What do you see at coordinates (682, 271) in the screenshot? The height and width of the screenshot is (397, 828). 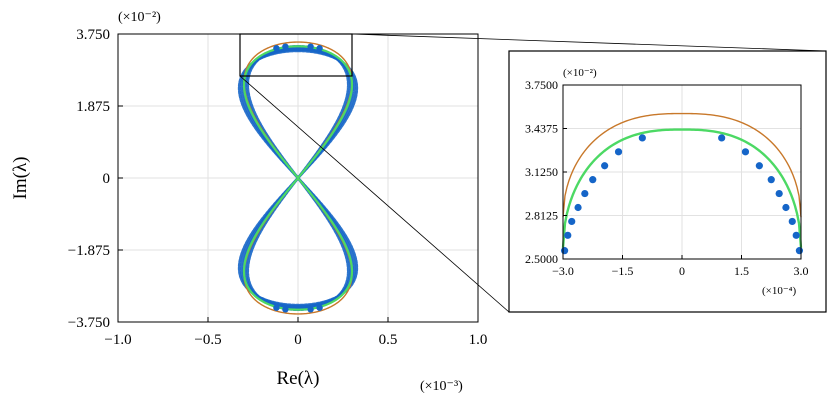 I see `inset-x-tick-label: 0` at bounding box center [682, 271].